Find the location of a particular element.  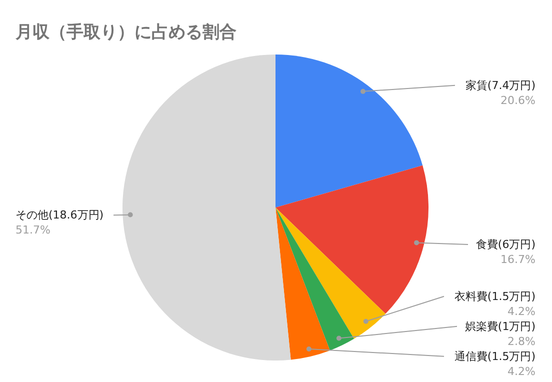

data-label: 51.7% is located at coordinates (33, 230).